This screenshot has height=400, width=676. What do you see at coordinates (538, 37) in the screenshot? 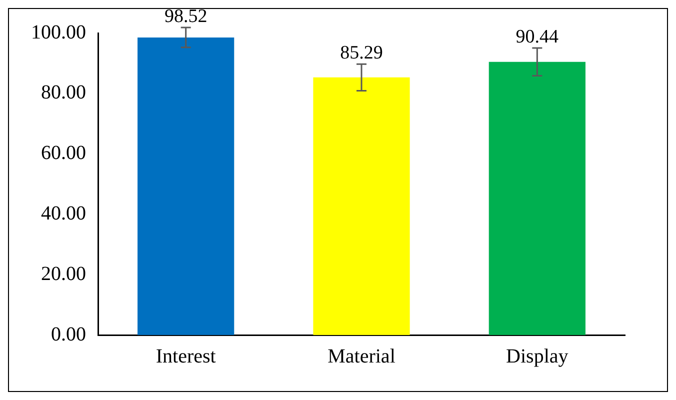
I see `data-label: 90.44` at bounding box center [538, 37].